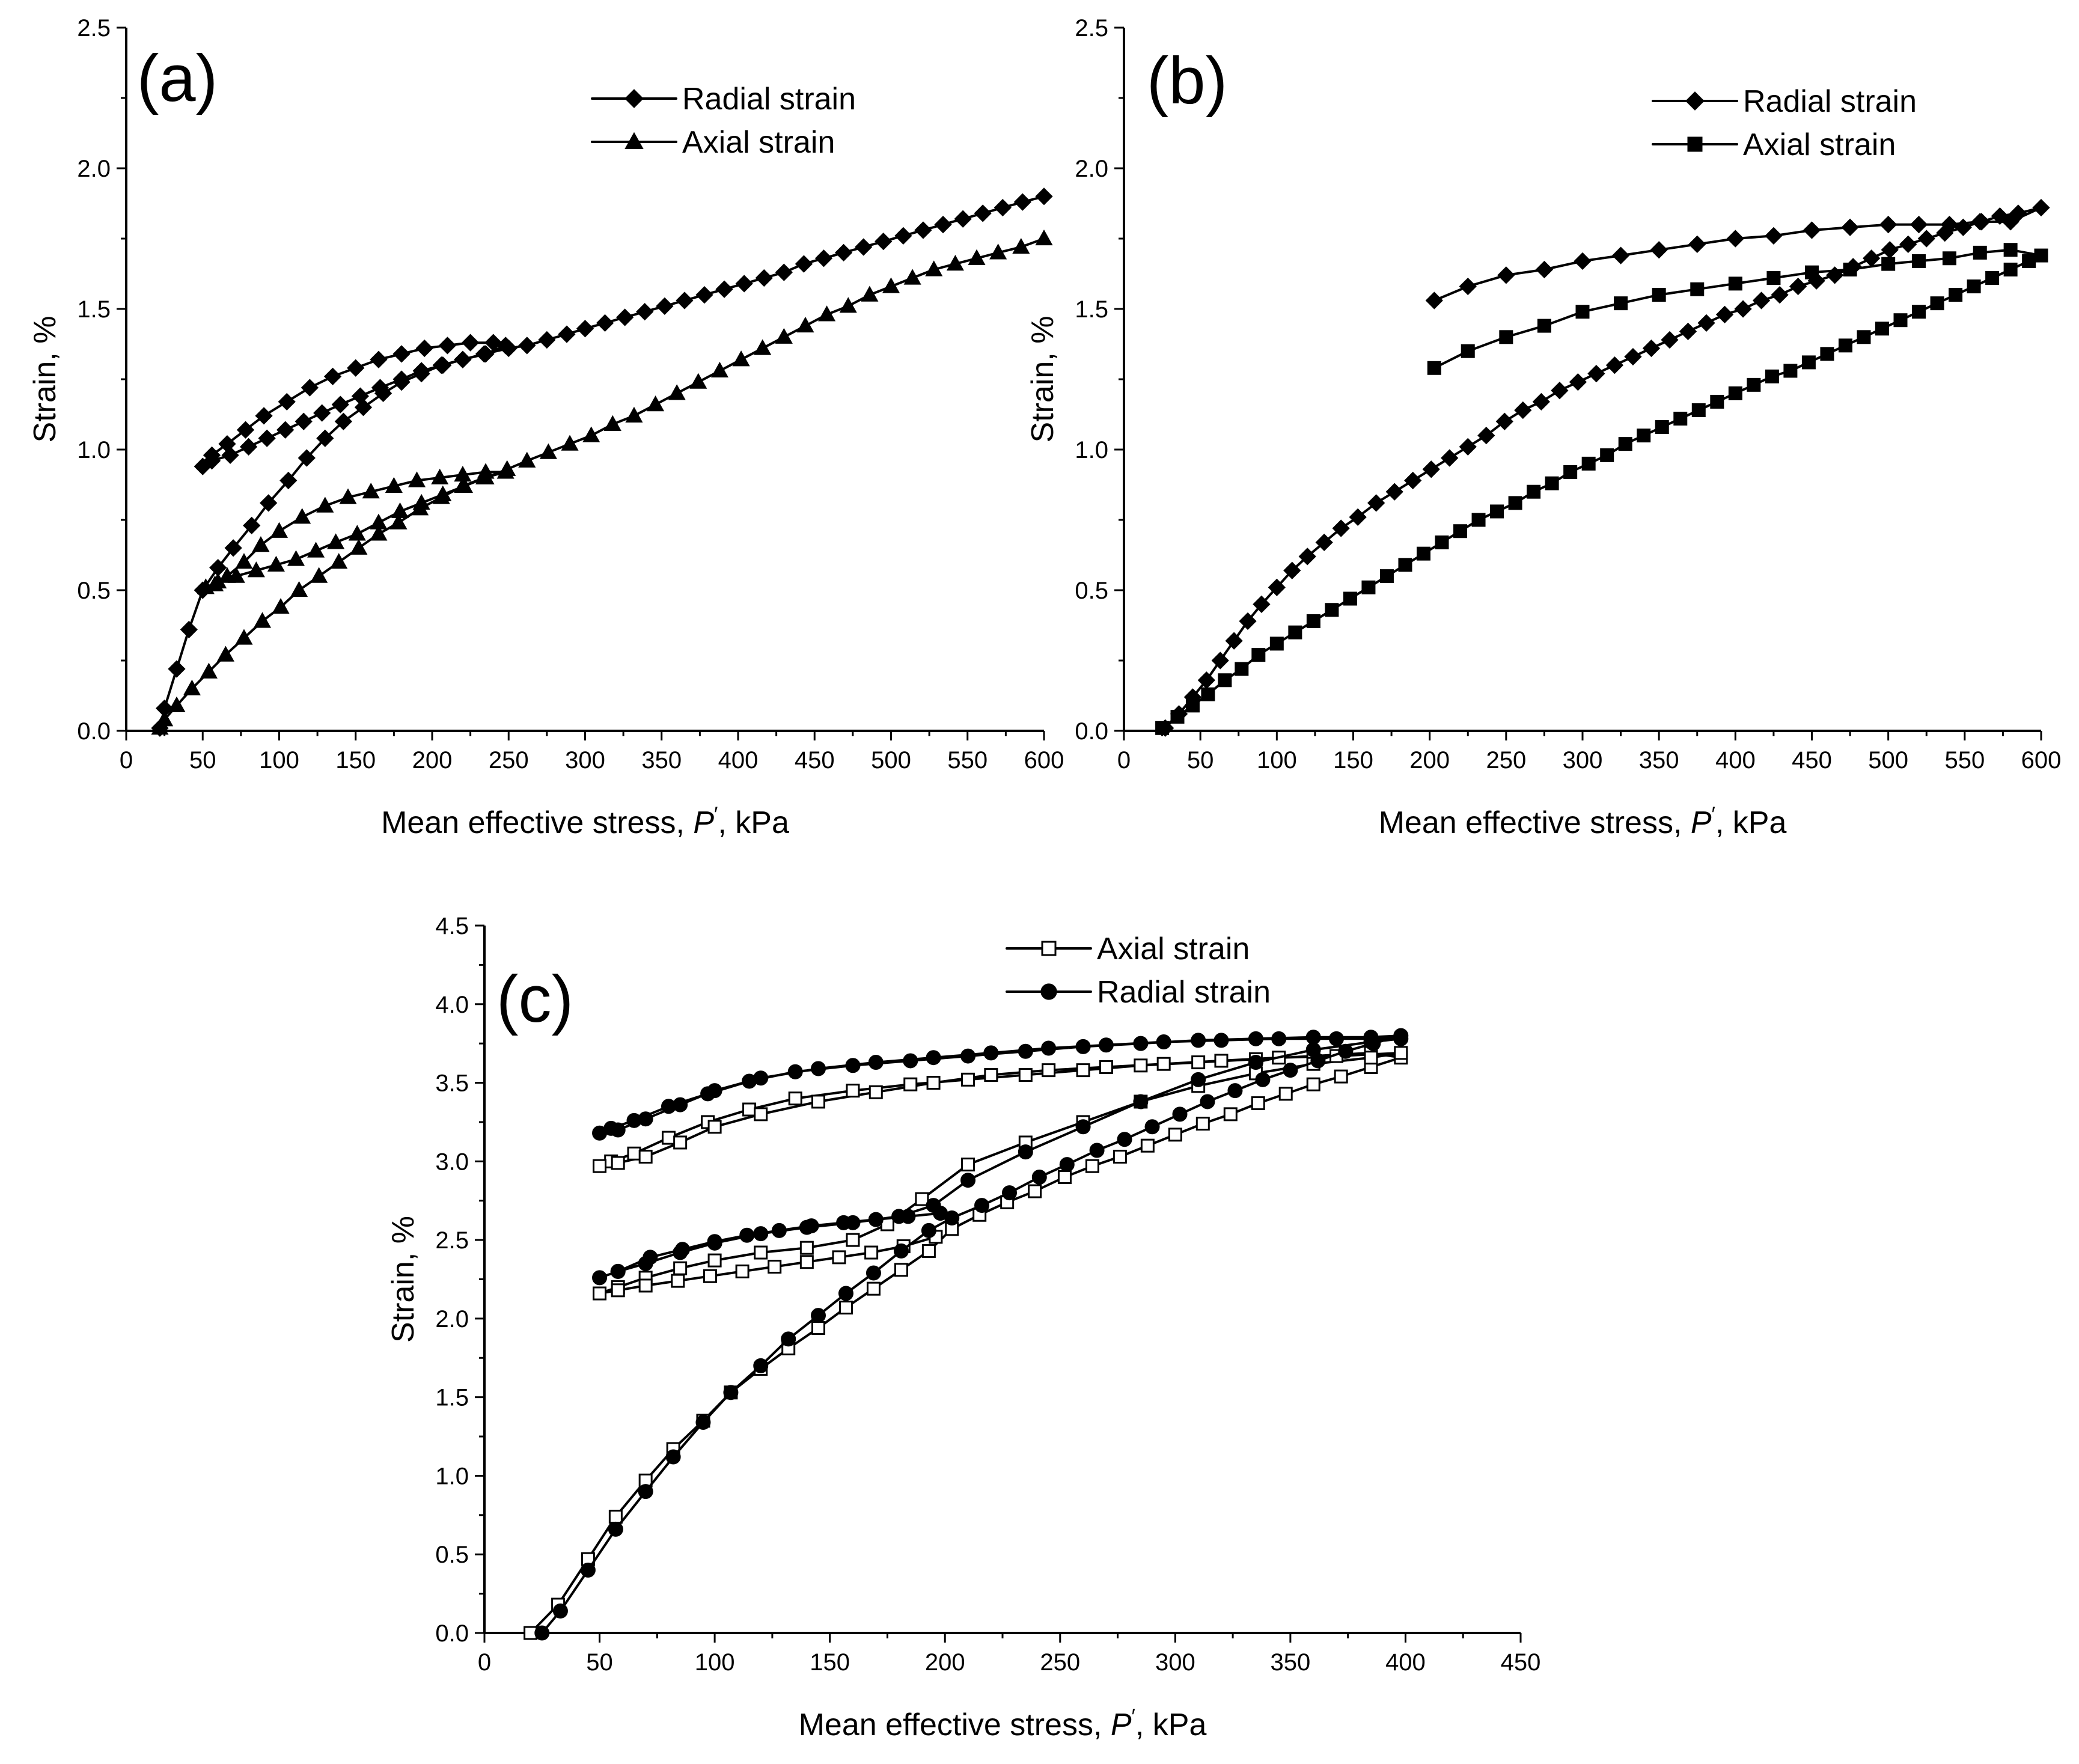 The height and width of the screenshot is (1764, 2079). What do you see at coordinates (94, 169) in the screenshot?
I see `y-tick-label: 2.0` at bounding box center [94, 169].